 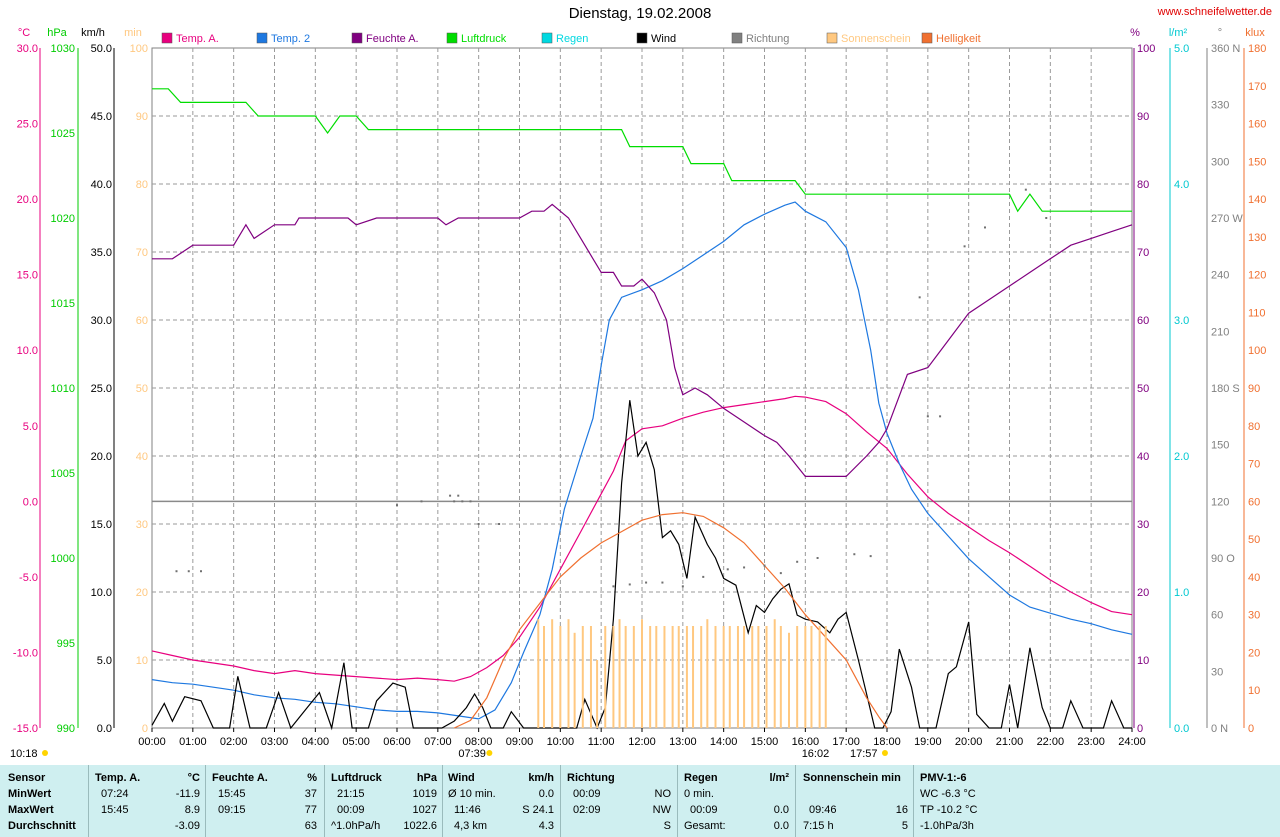 I want to click on lux-tick-label: 130, so click(x=1257, y=238).